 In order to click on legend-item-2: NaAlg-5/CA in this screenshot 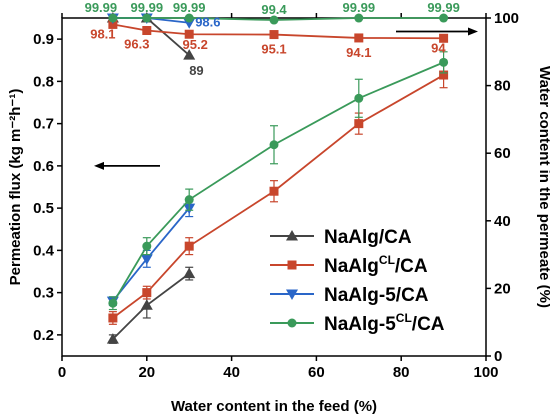, I will do `click(349, 295)`.